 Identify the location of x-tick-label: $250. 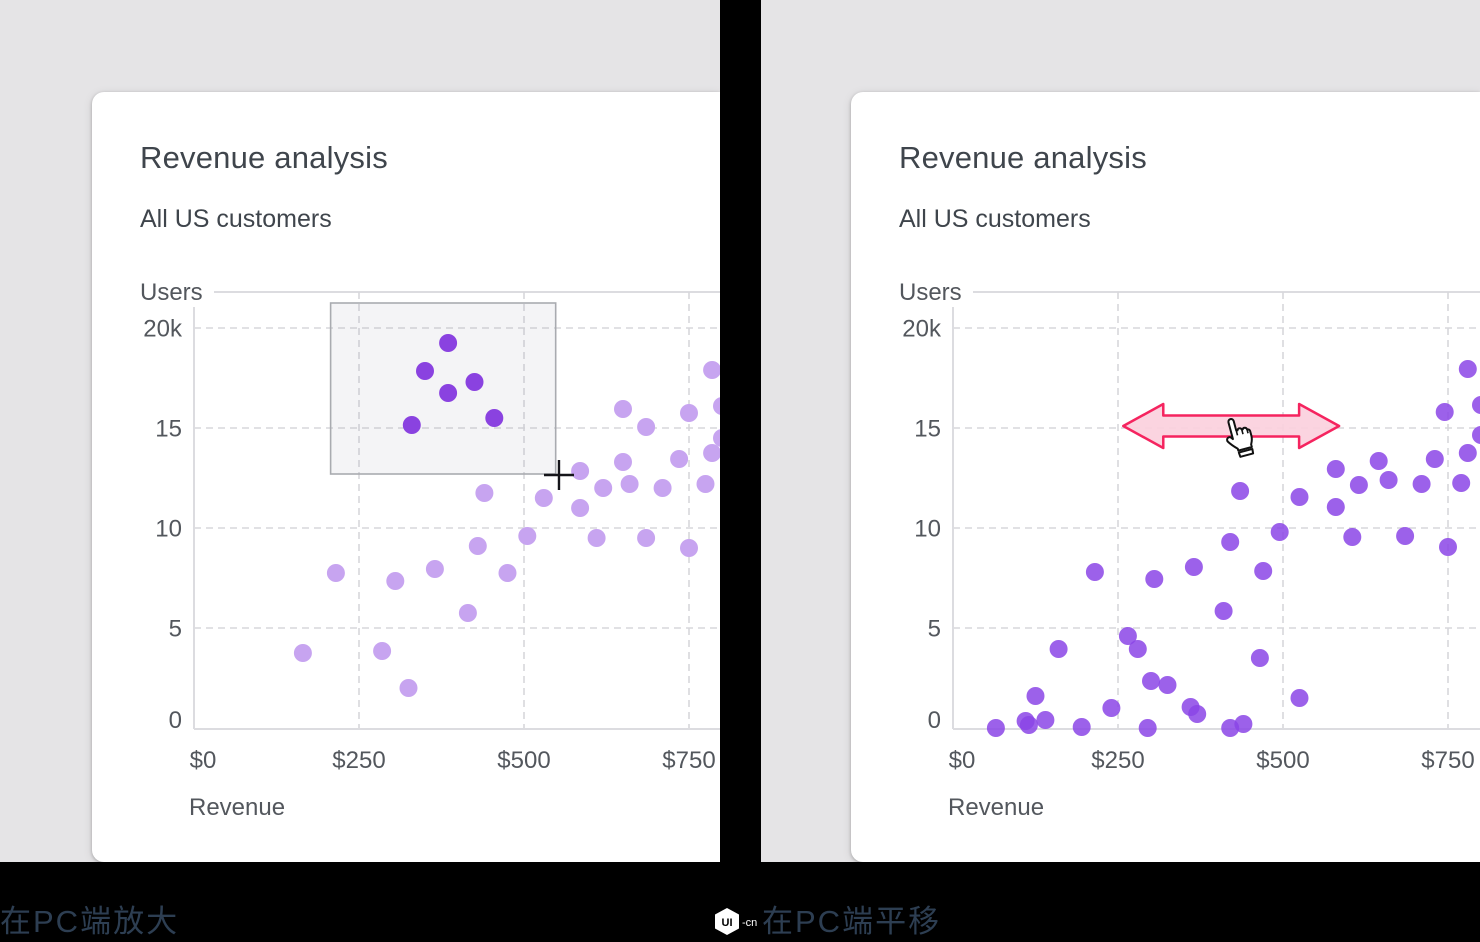
(358, 760).